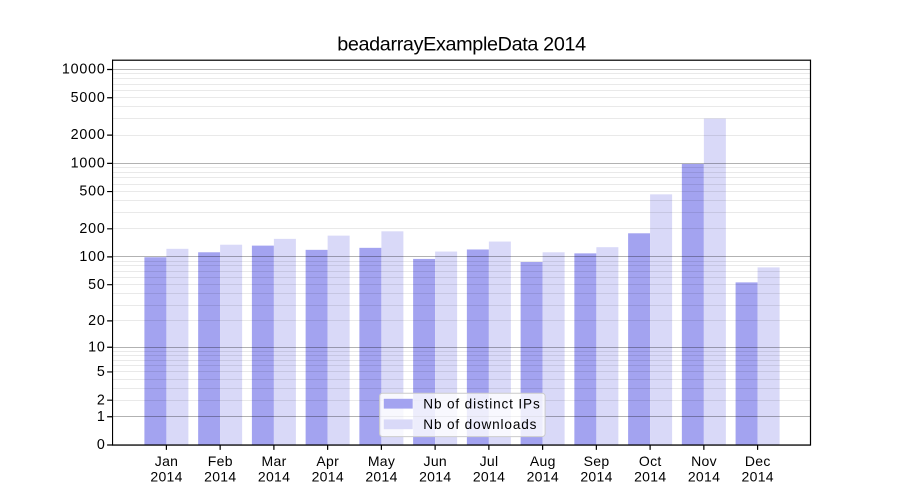  Describe the element at coordinates (97, 321) in the screenshot. I see `svg-text: 20` at that location.